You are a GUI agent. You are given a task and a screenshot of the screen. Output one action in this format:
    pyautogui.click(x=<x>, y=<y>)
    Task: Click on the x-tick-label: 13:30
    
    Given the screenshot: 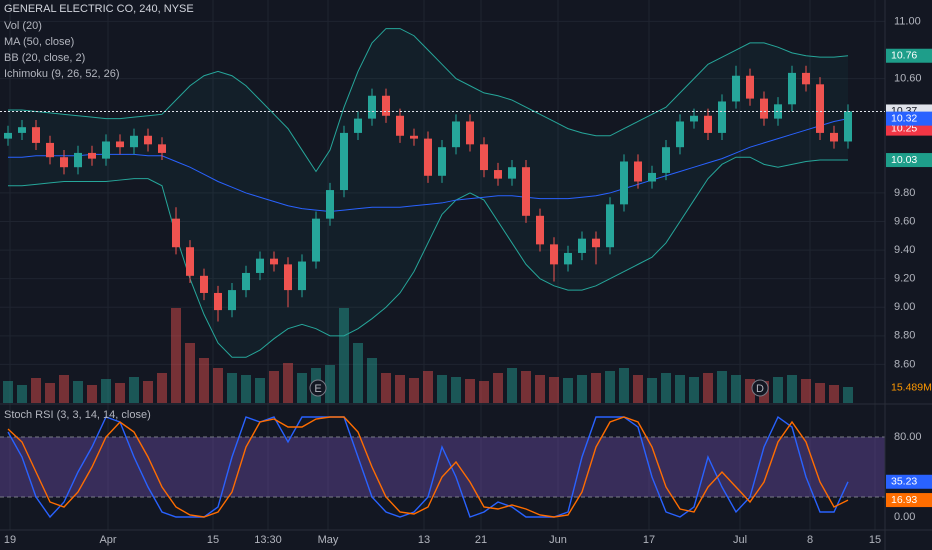 What is the action you would take?
    pyautogui.click(x=268, y=540)
    